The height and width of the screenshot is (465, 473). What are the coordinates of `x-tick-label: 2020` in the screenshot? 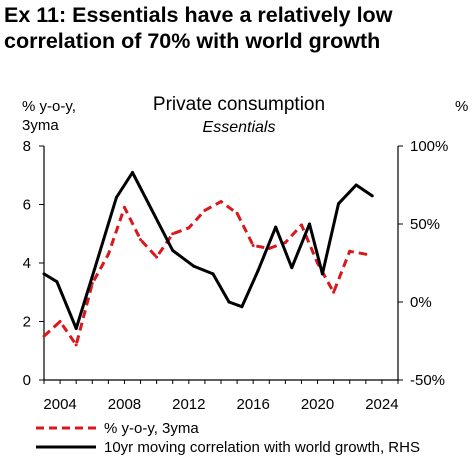 It's located at (317, 404).